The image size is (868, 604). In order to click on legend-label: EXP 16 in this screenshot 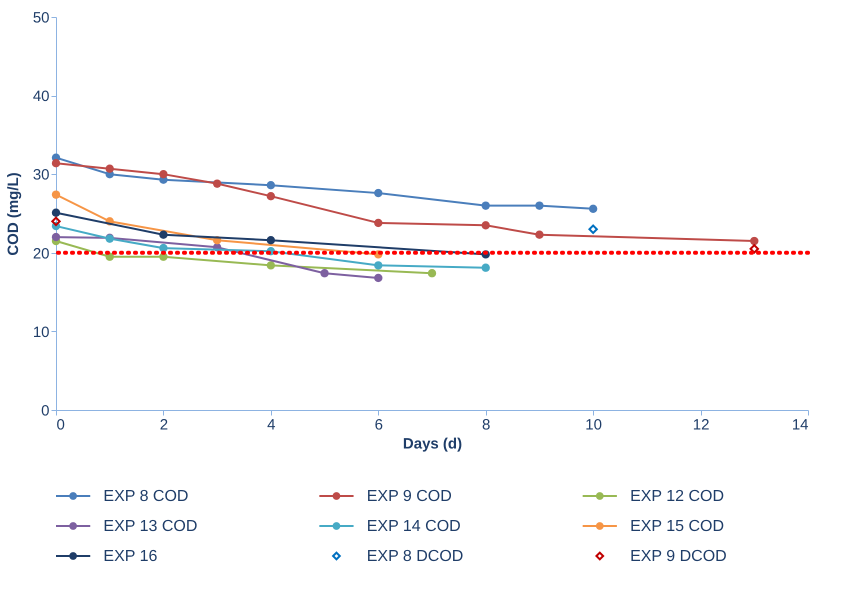, I will do `click(130, 556)`.